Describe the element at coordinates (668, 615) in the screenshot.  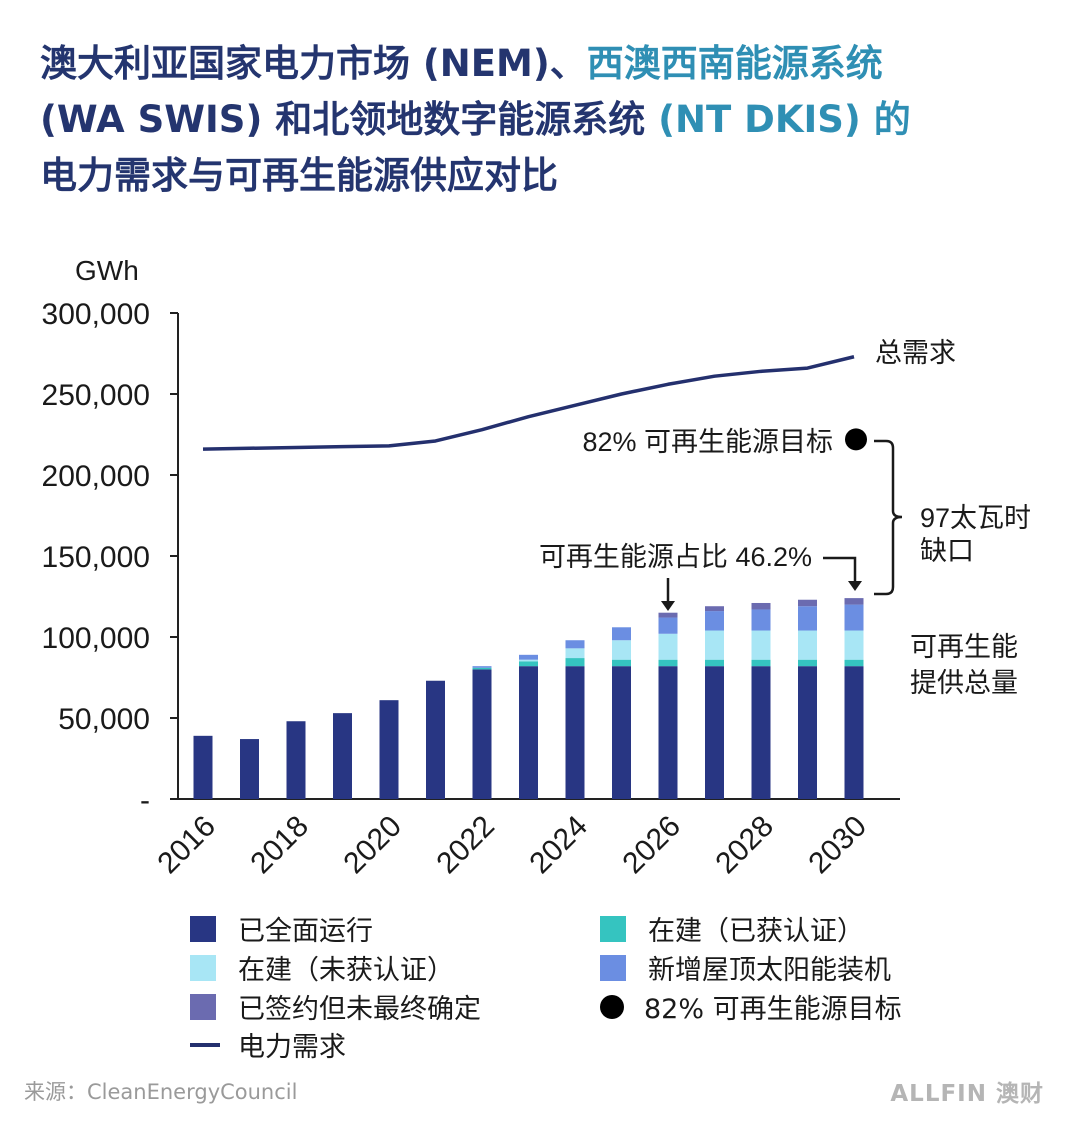
I see `bar-contracted-2026` at that location.